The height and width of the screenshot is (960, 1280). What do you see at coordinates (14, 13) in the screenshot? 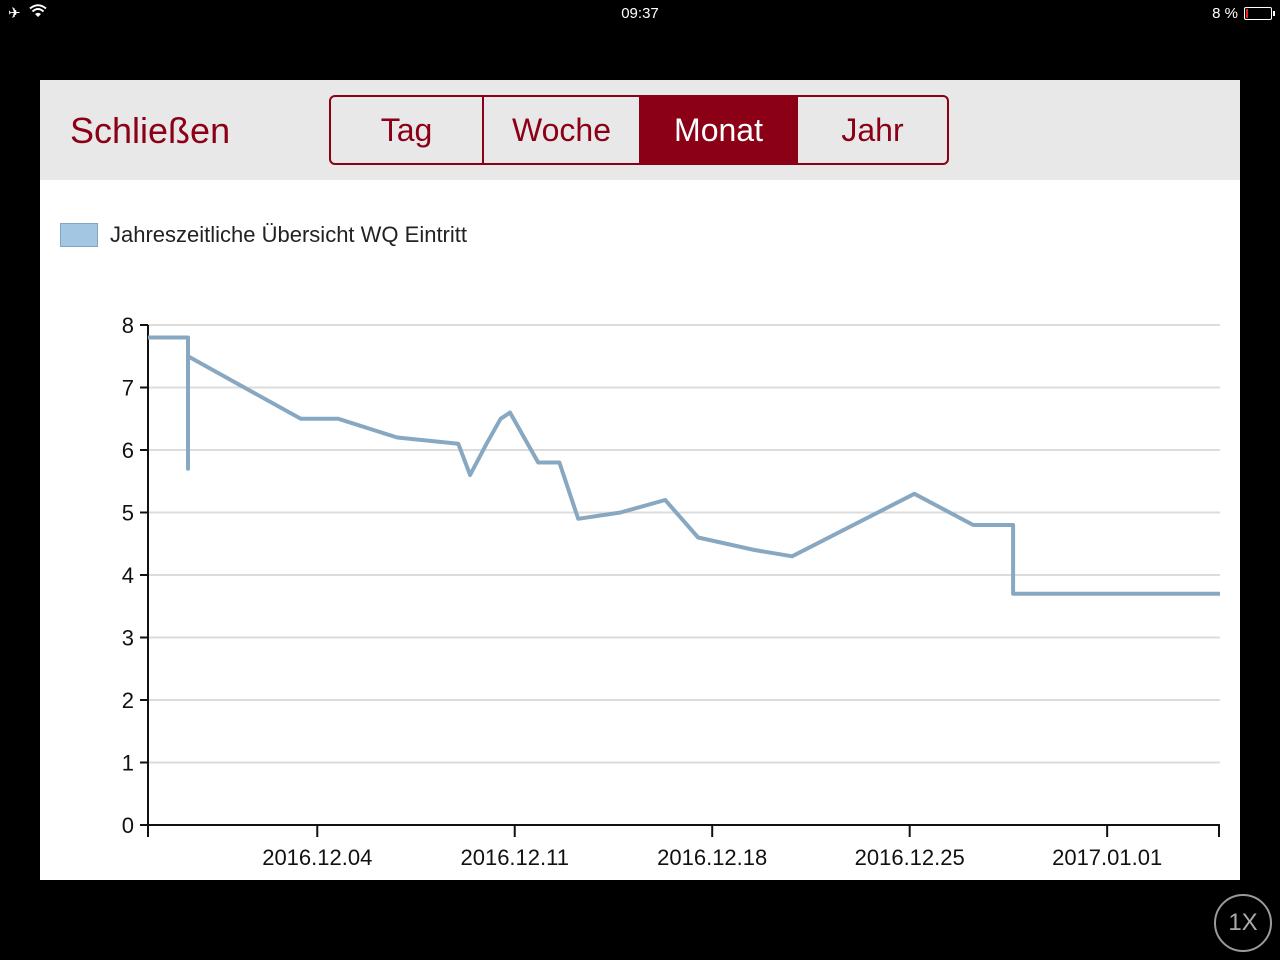
I see `airplane-icon: ✈` at bounding box center [14, 13].